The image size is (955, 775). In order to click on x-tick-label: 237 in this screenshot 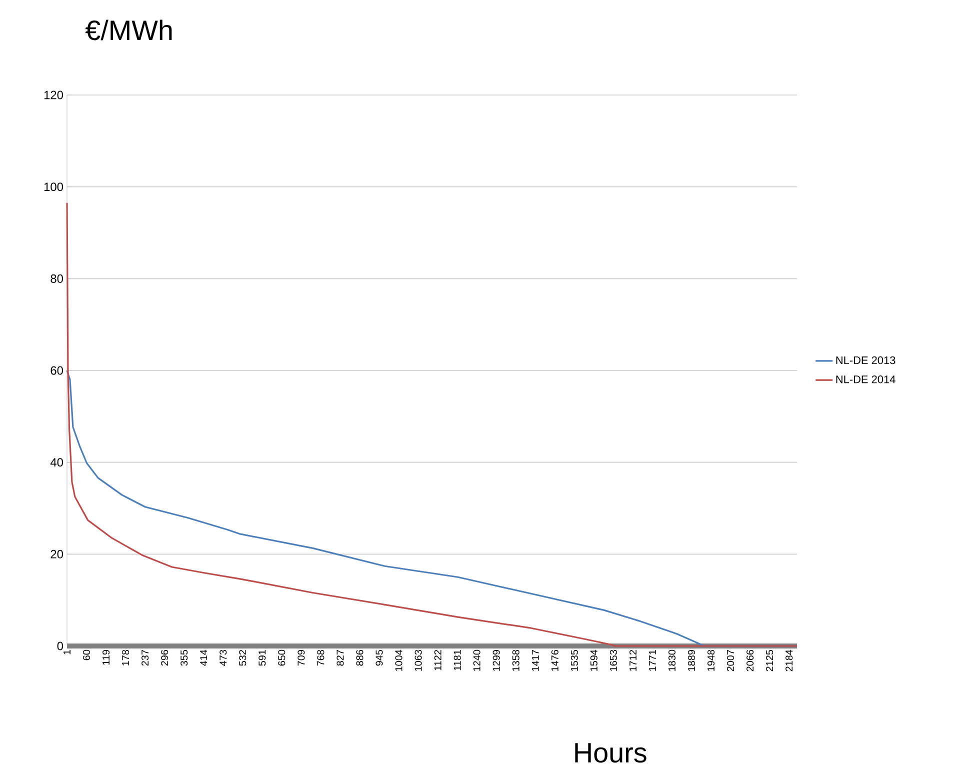, I will do `click(145, 658)`.